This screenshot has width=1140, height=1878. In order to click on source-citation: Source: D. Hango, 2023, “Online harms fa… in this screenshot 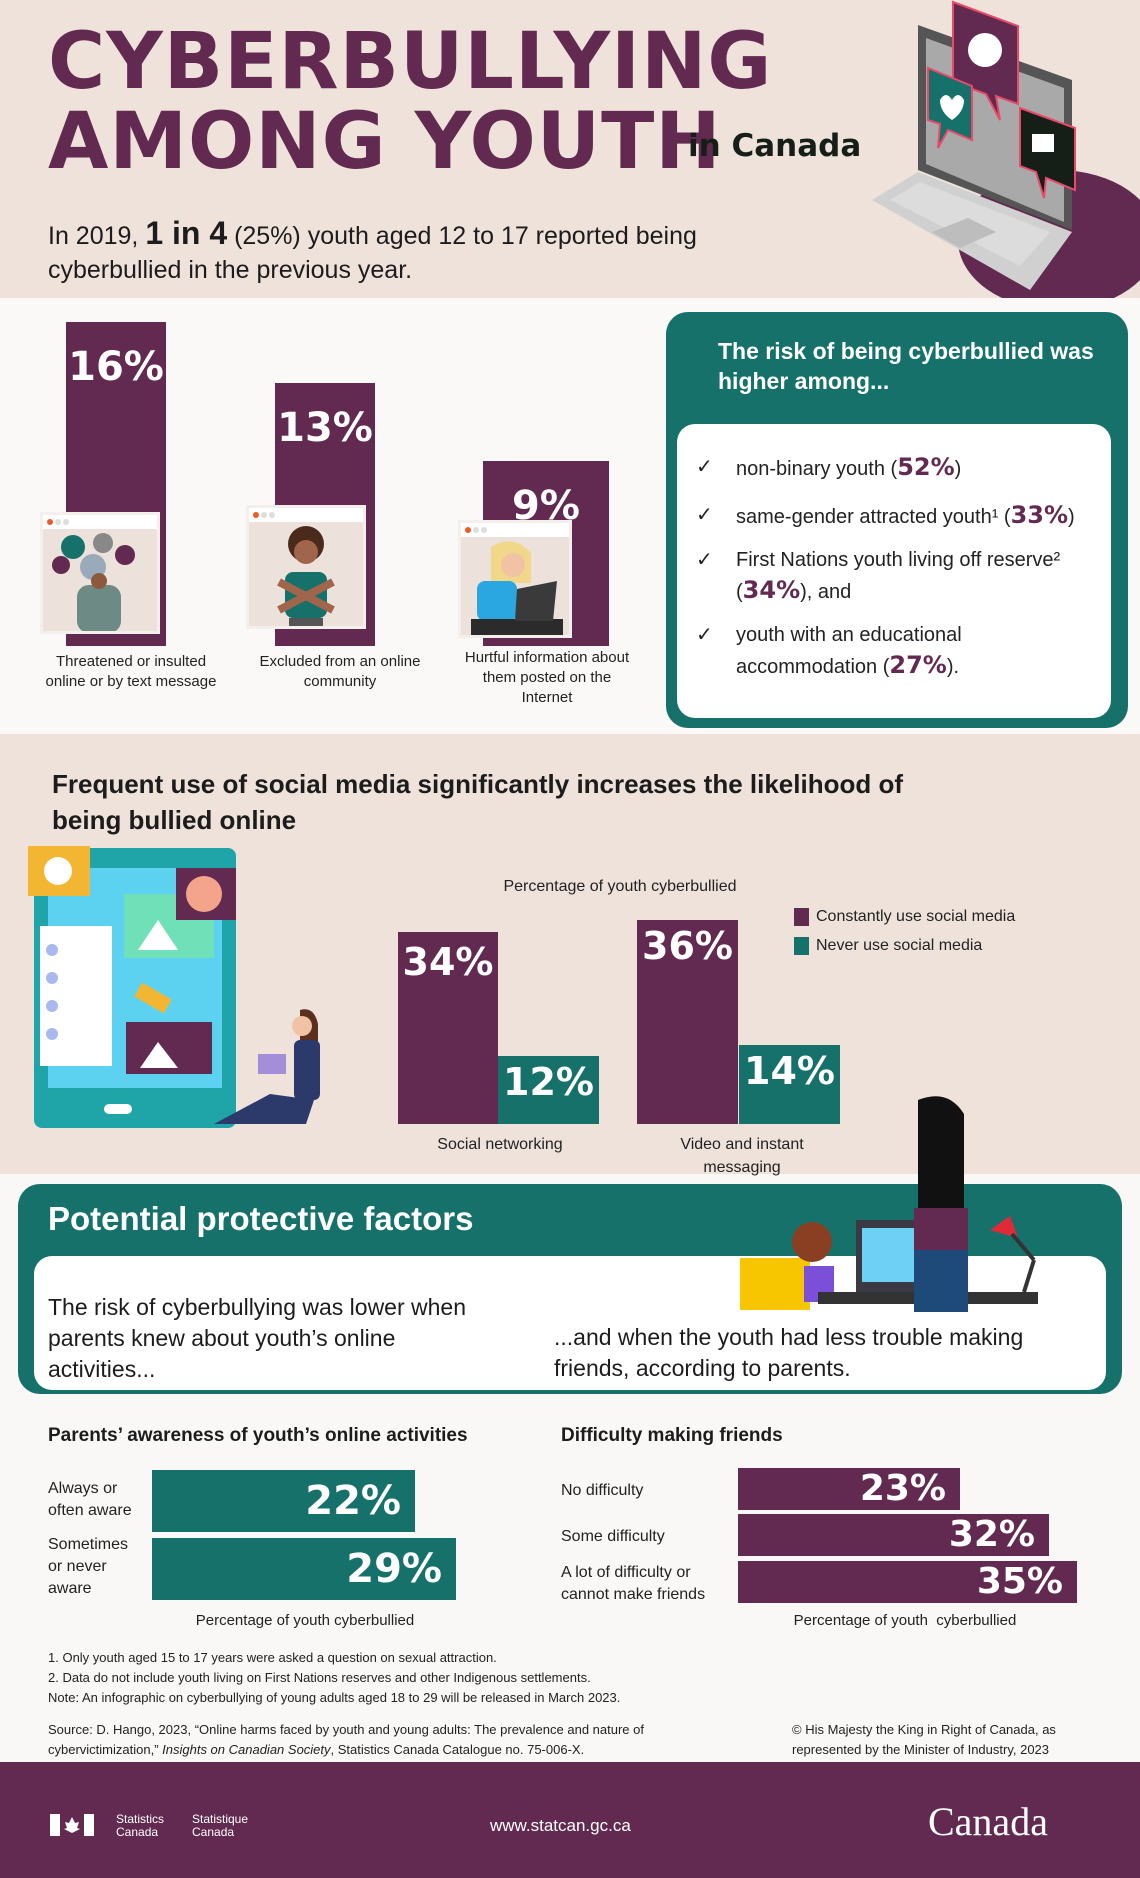, I will do `click(398, 1740)`.